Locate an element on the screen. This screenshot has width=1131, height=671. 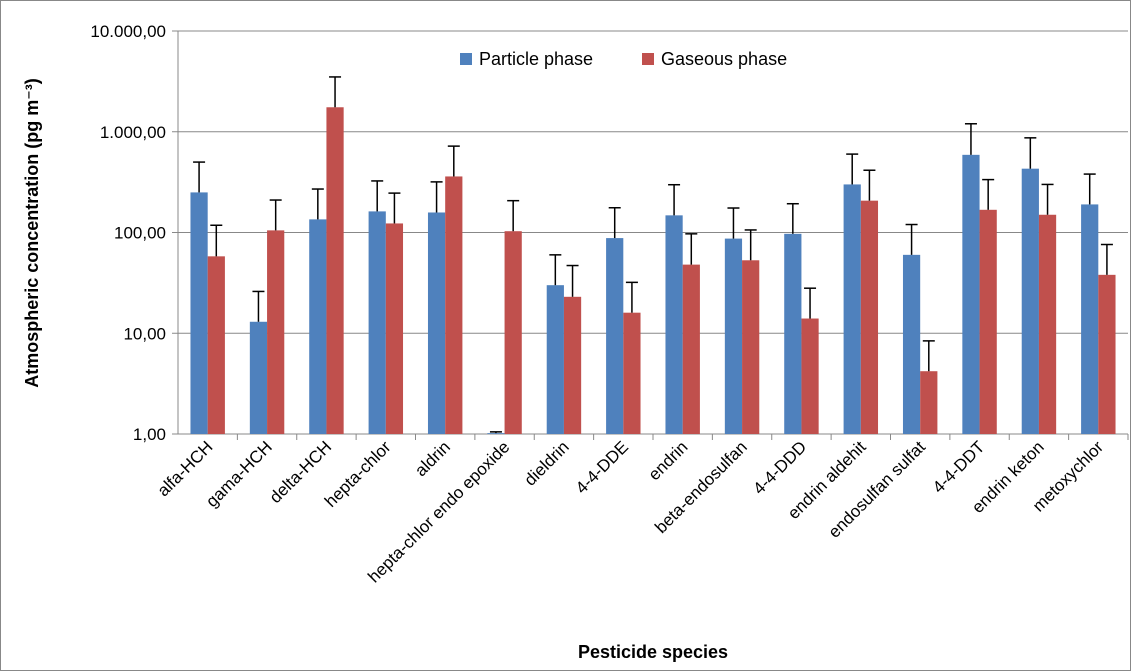
x-axis-title: Pesticide species is located at coordinates (653, 652).